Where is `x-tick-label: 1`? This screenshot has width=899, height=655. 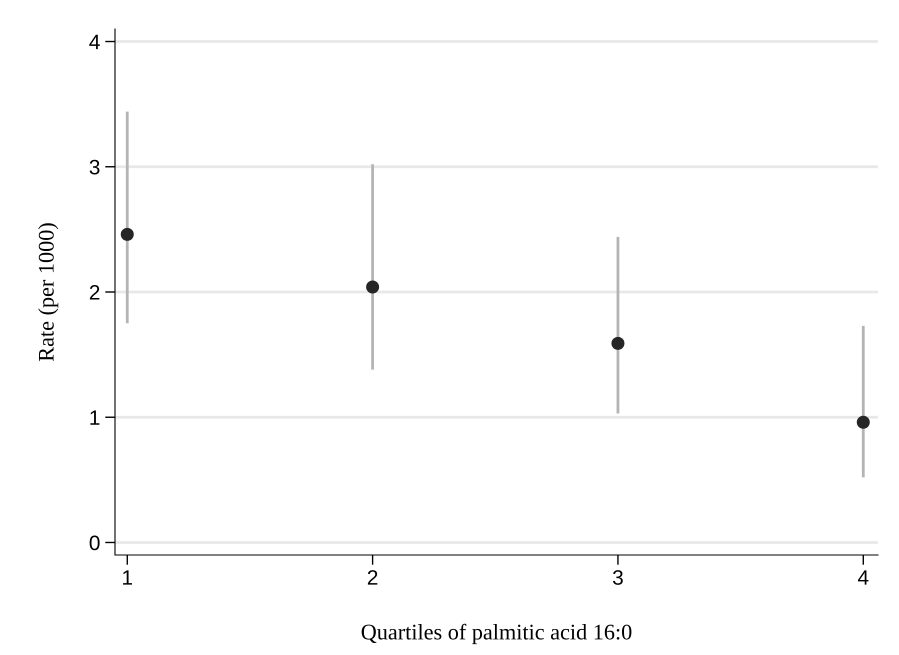
x-tick-label: 1 is located at coordinates (127, 577).